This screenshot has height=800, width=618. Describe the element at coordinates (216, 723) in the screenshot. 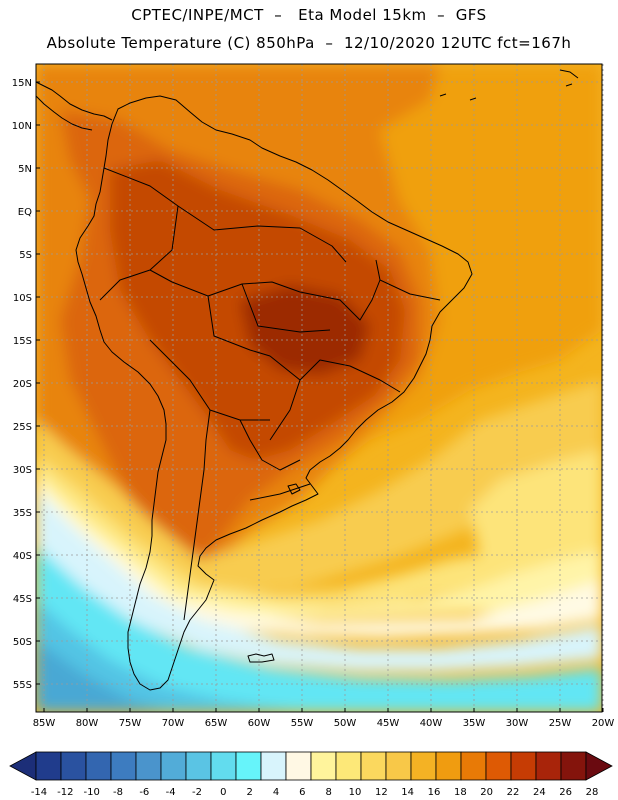

I see `longitude-label: 65W` at that location.